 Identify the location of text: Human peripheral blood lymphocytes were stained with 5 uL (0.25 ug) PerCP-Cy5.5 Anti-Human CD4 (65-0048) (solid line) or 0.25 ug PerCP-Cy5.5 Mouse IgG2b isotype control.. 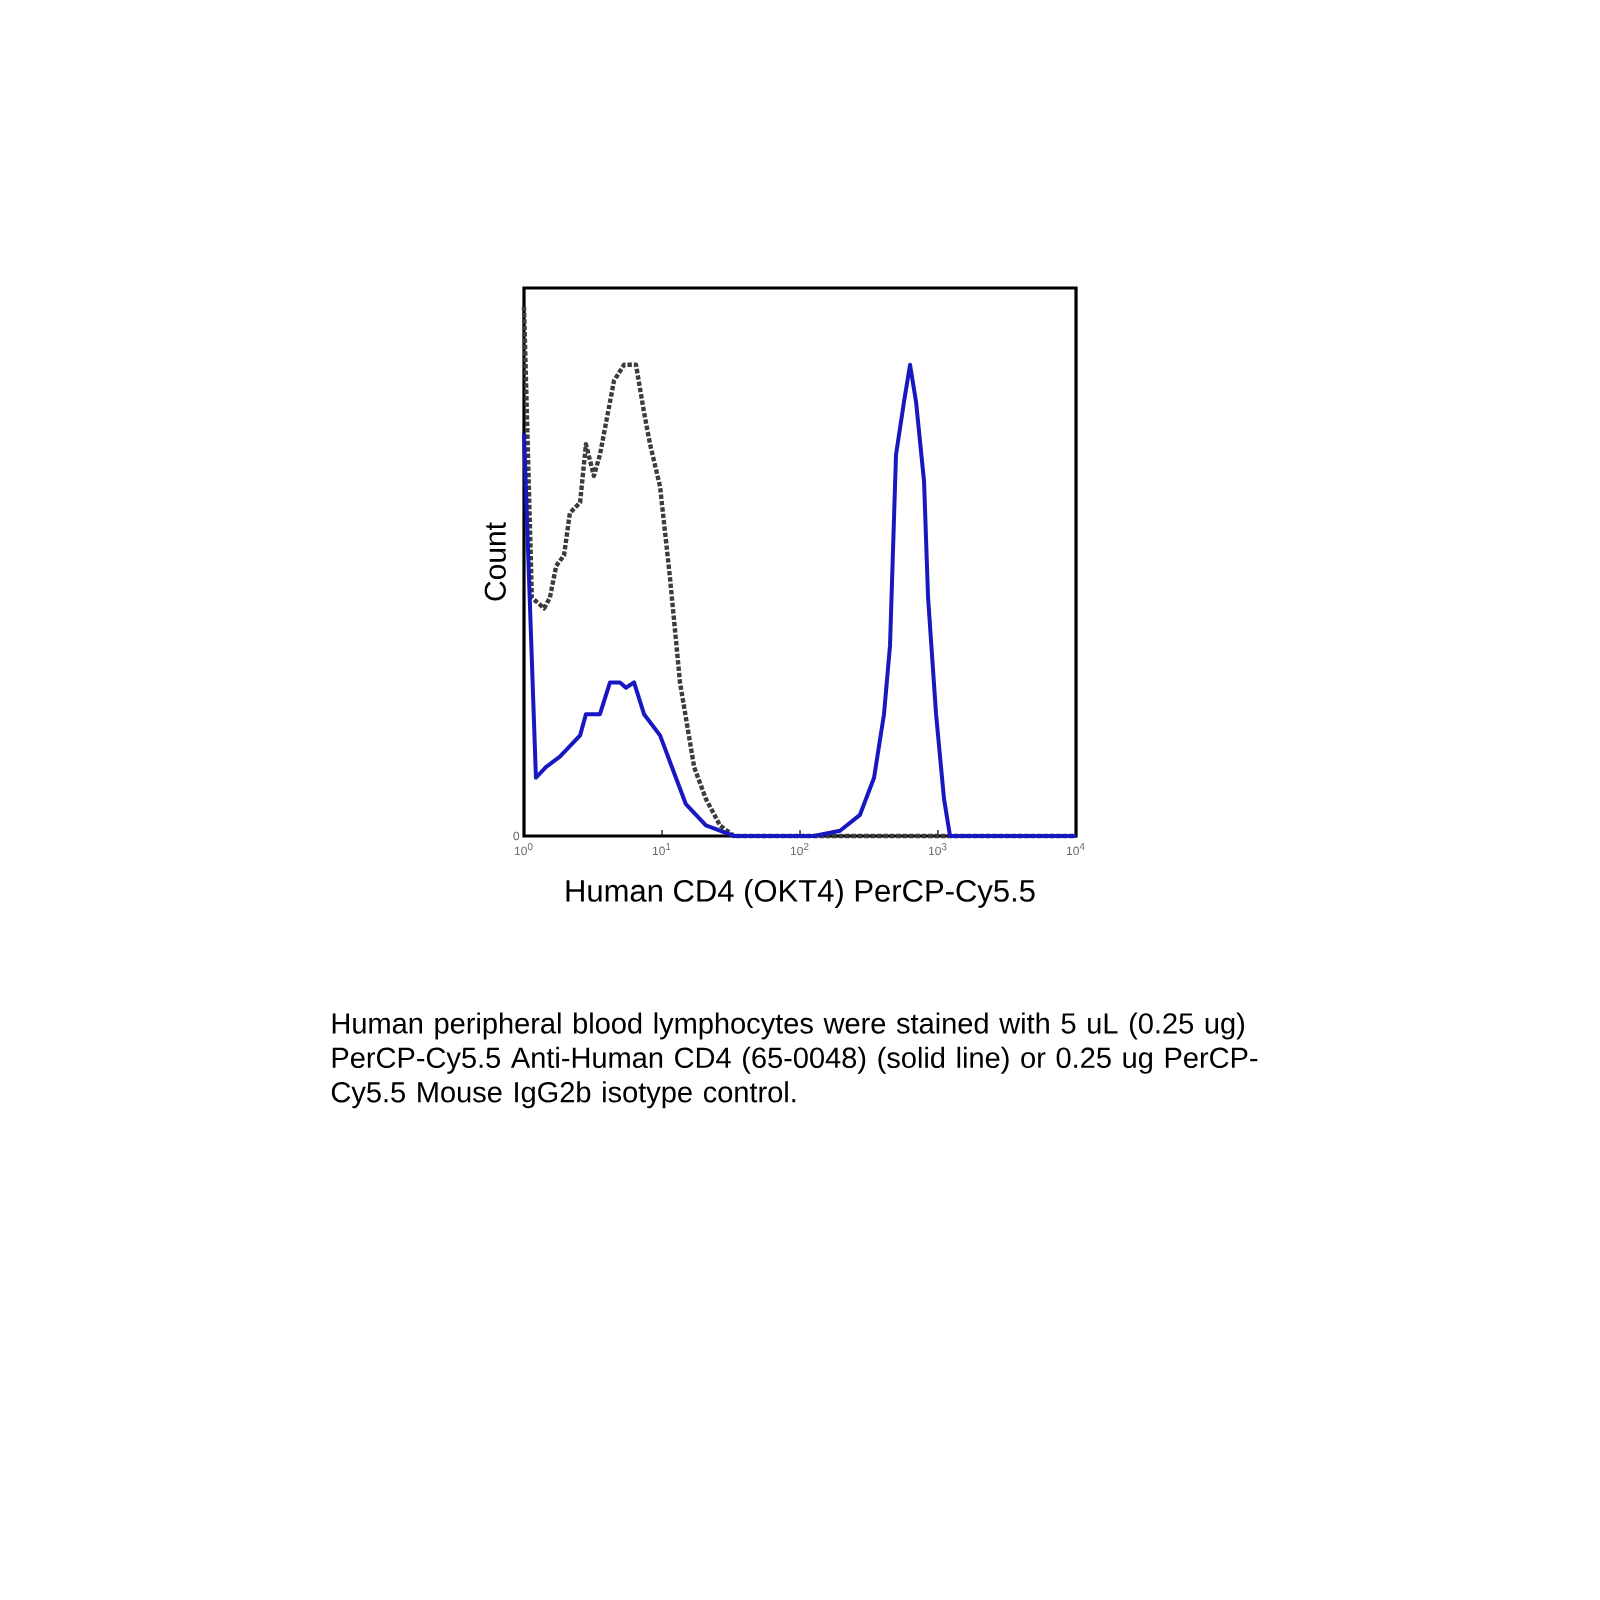
(794, 1060).